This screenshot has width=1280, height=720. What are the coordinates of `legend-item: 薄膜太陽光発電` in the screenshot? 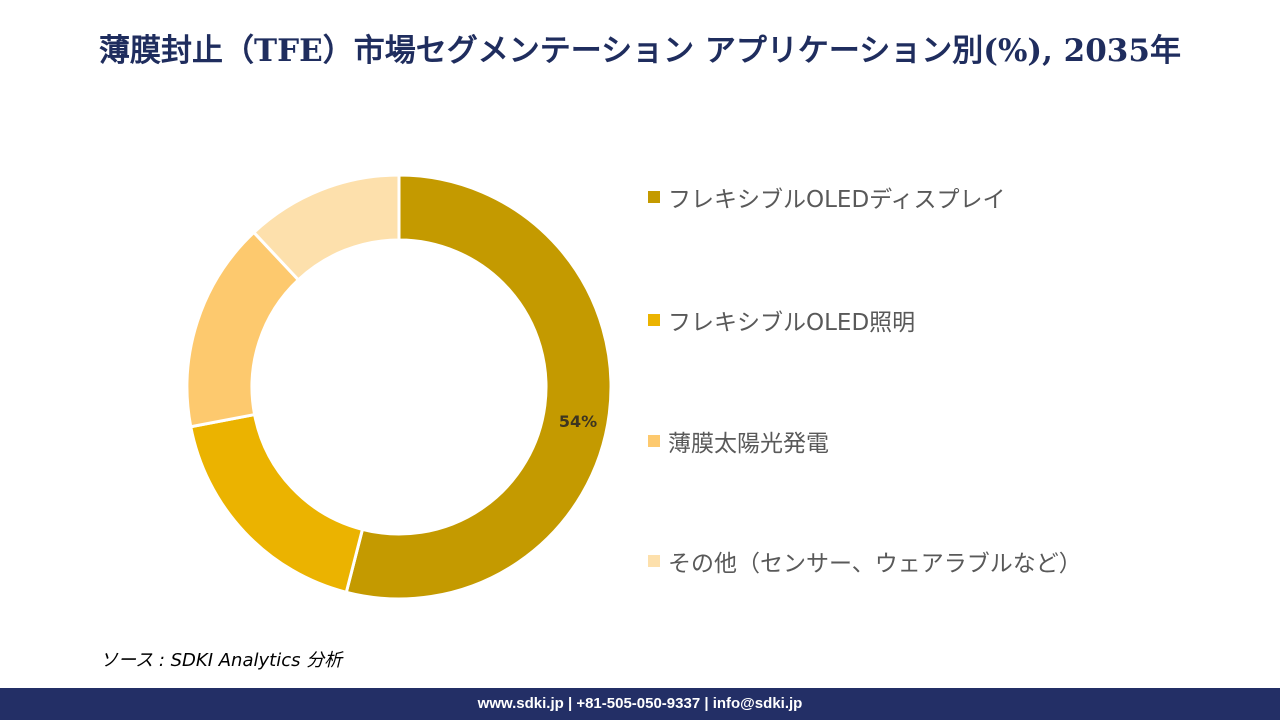 It's located at (738, 441).